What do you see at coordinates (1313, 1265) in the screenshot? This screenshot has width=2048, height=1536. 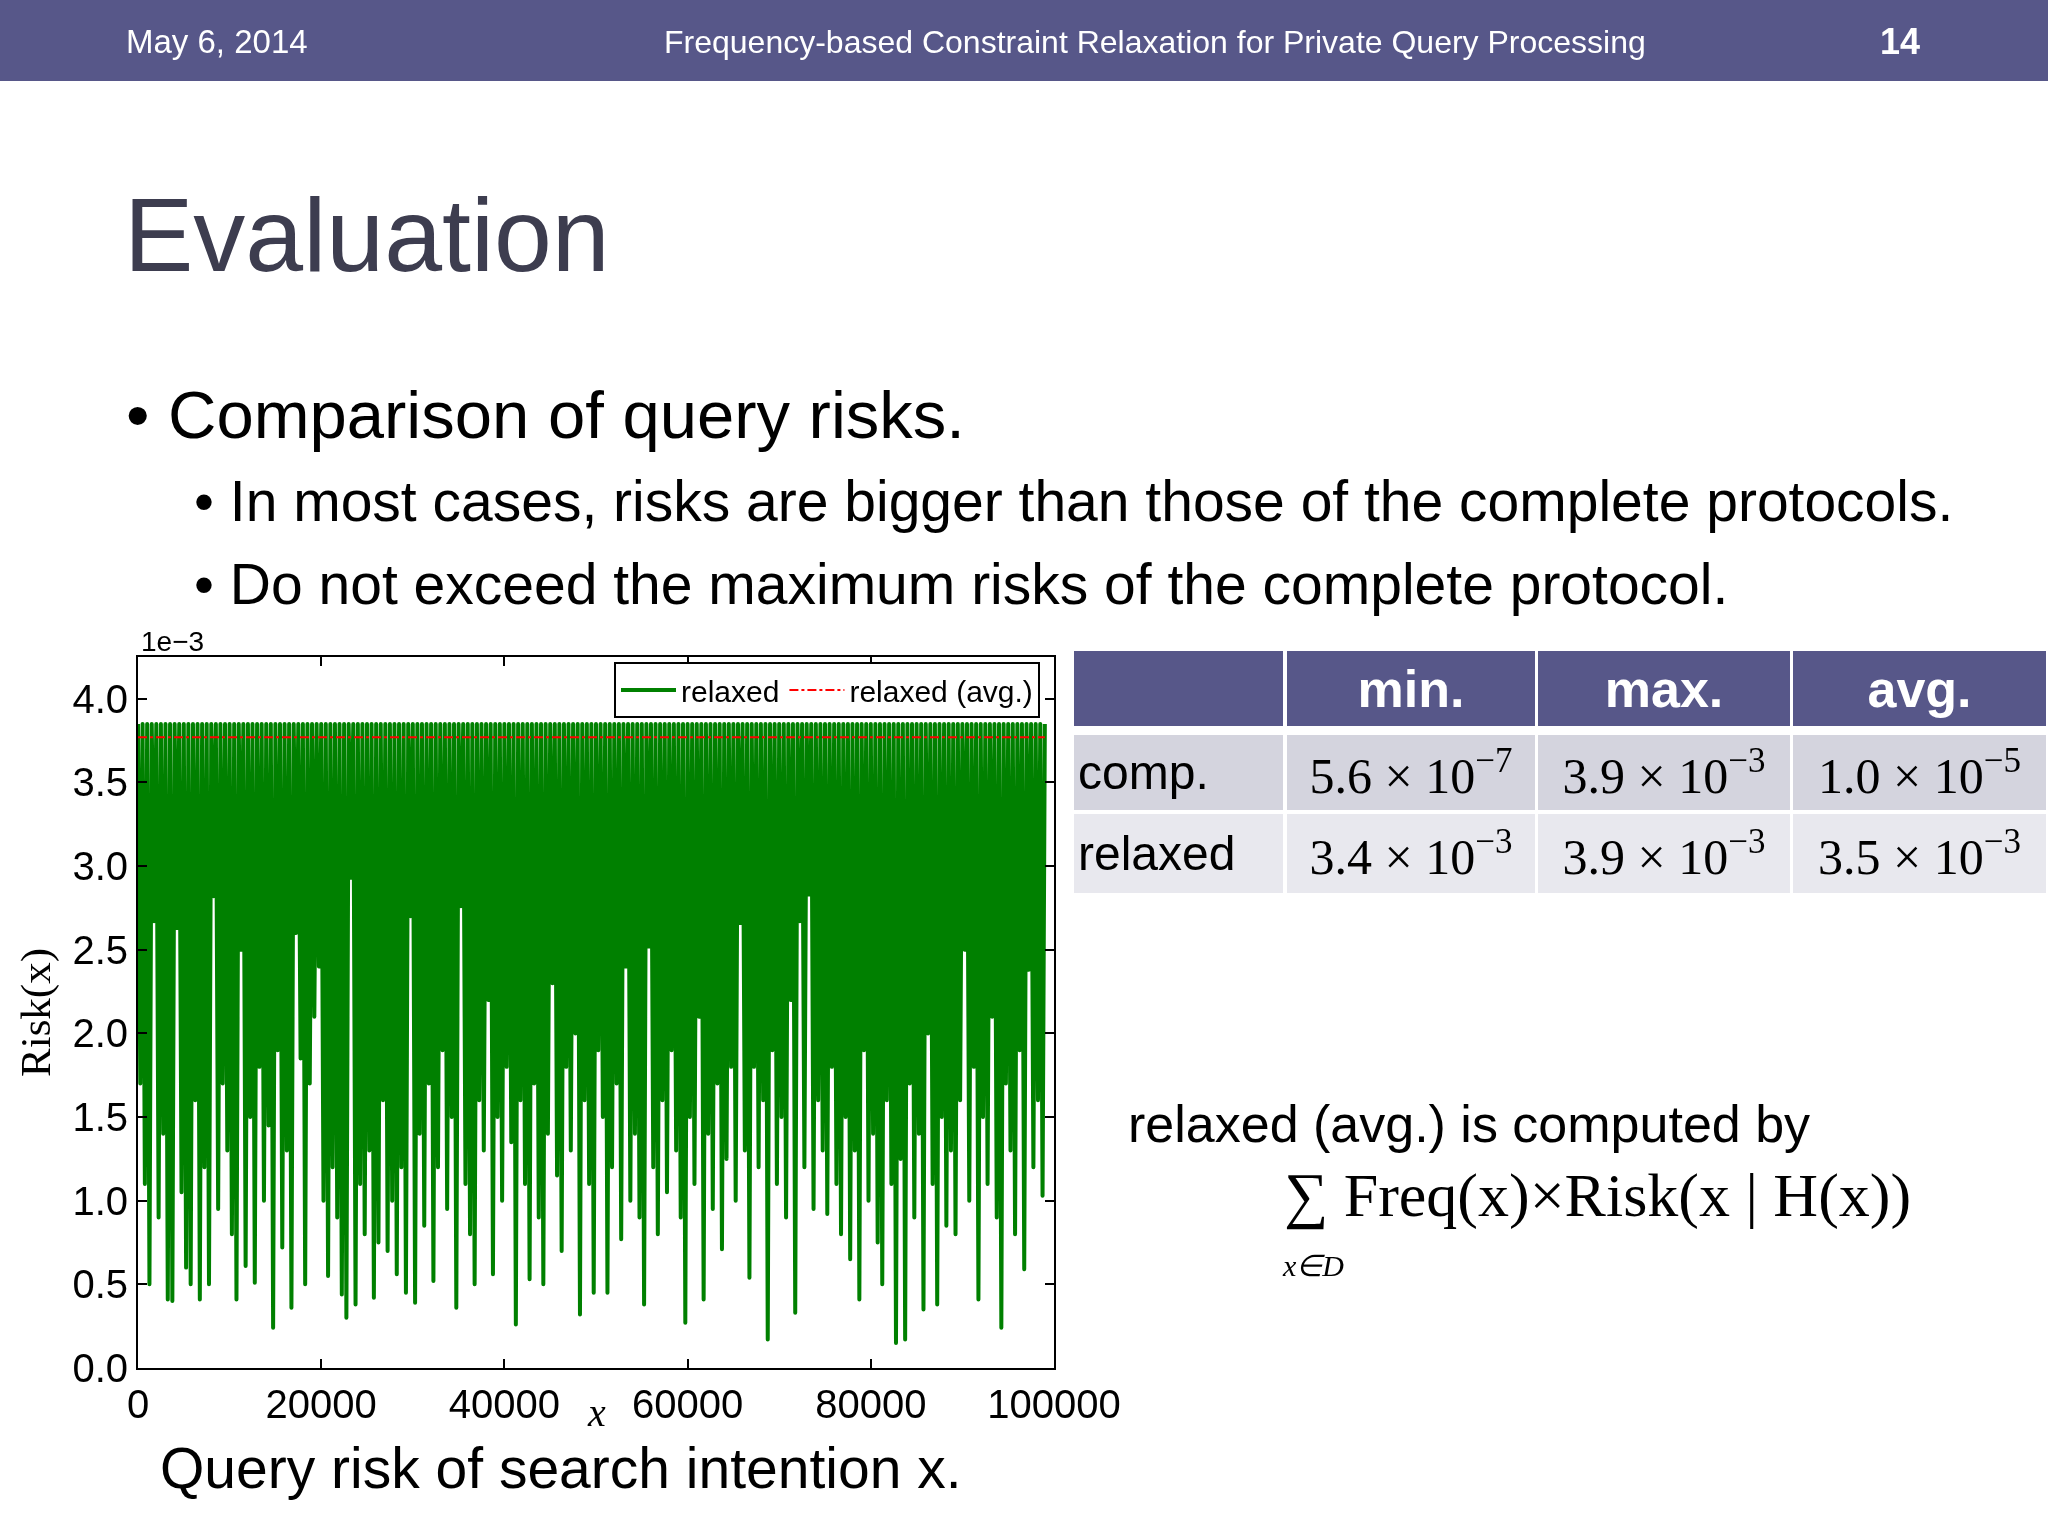 I see `text: x∈D` at bounding box center [1313, 1265].